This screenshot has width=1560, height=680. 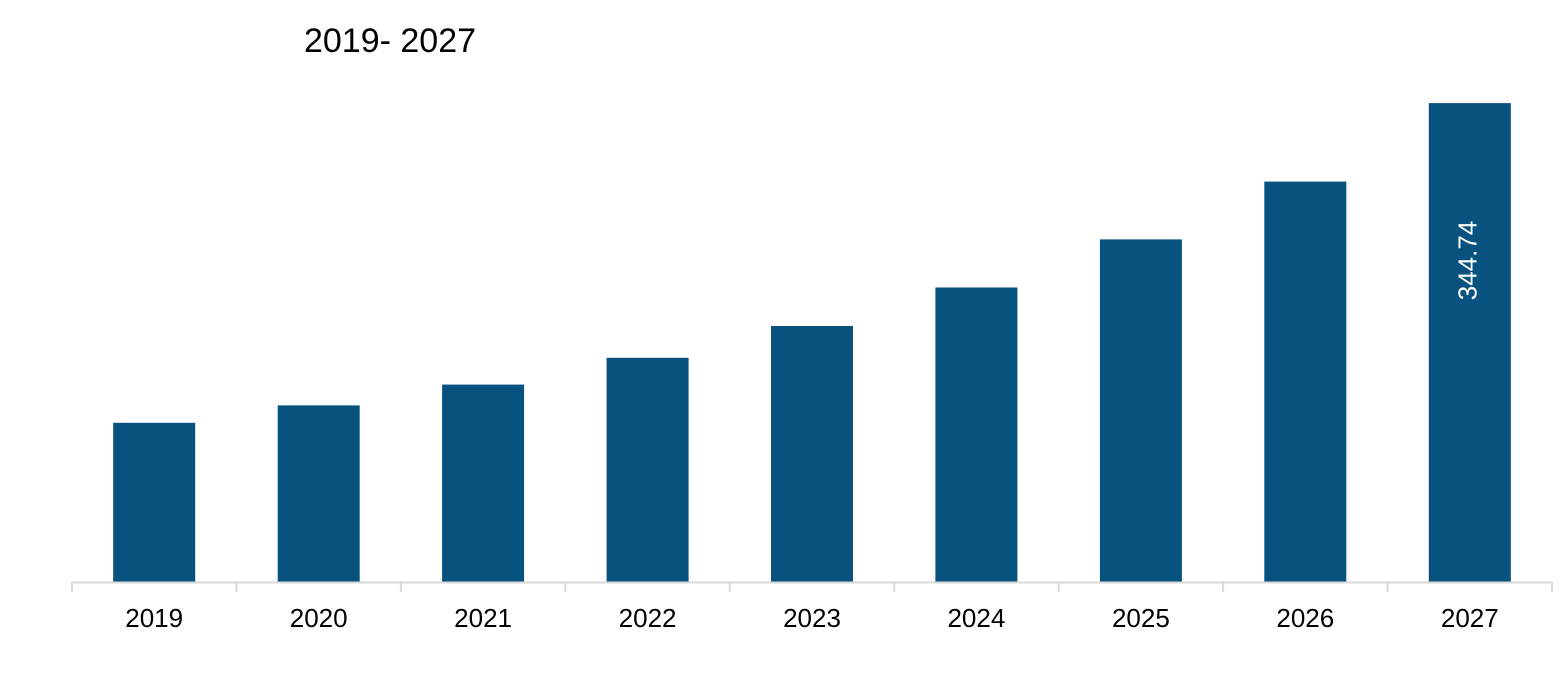 What do you see at coordinates (1469, 342) in the screenshot?
I see `bar-2027` at bounding box center [1469, 342].